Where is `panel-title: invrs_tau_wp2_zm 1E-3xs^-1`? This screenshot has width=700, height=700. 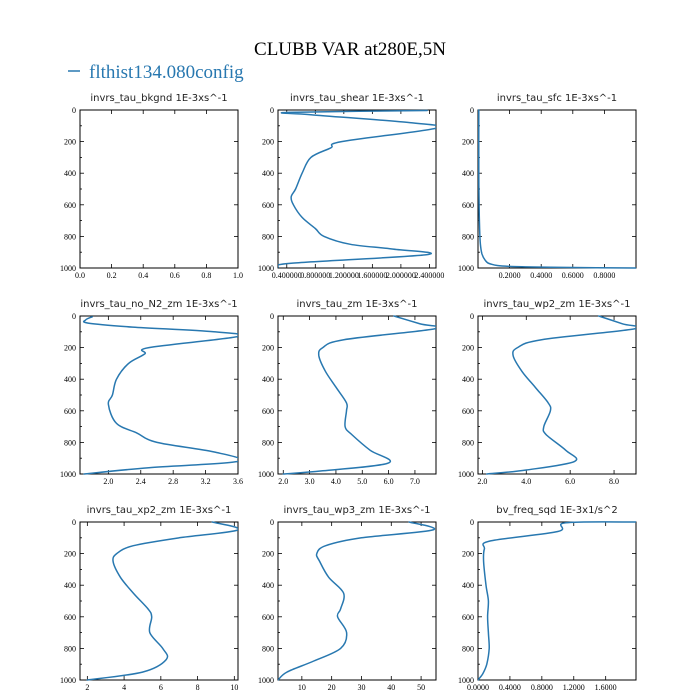 panel-title: invrs_tau_wp2_zm 1E-3xs^-1 is located at coordinates (557, 304).